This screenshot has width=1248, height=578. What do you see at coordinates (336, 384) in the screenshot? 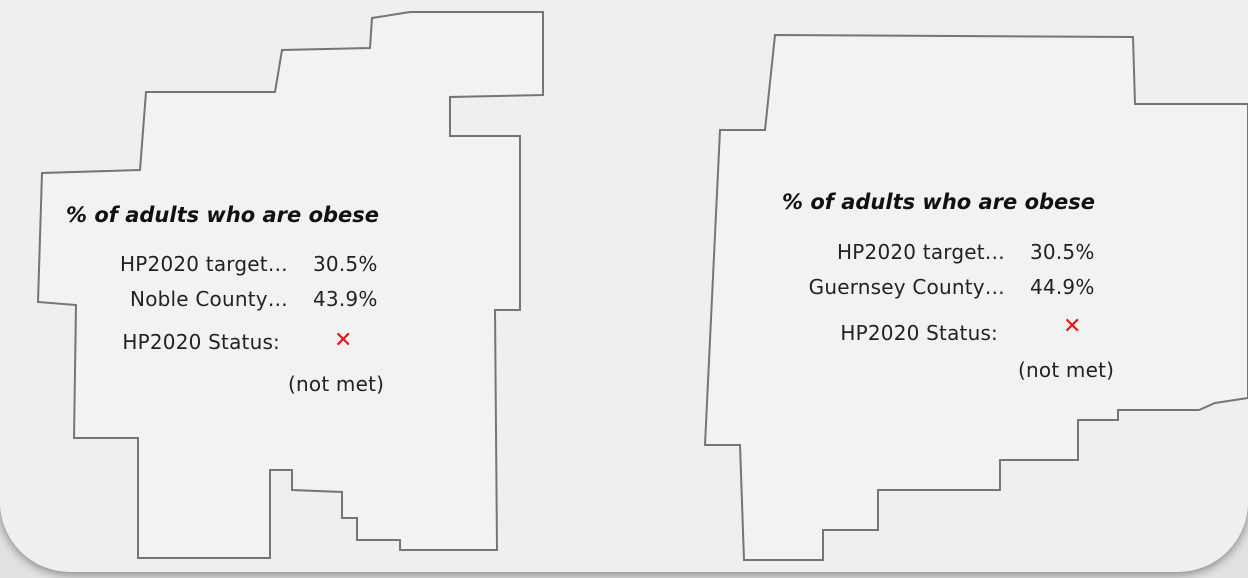
I see `noble-status-note: (not met)` at bounding box center [336, 384].